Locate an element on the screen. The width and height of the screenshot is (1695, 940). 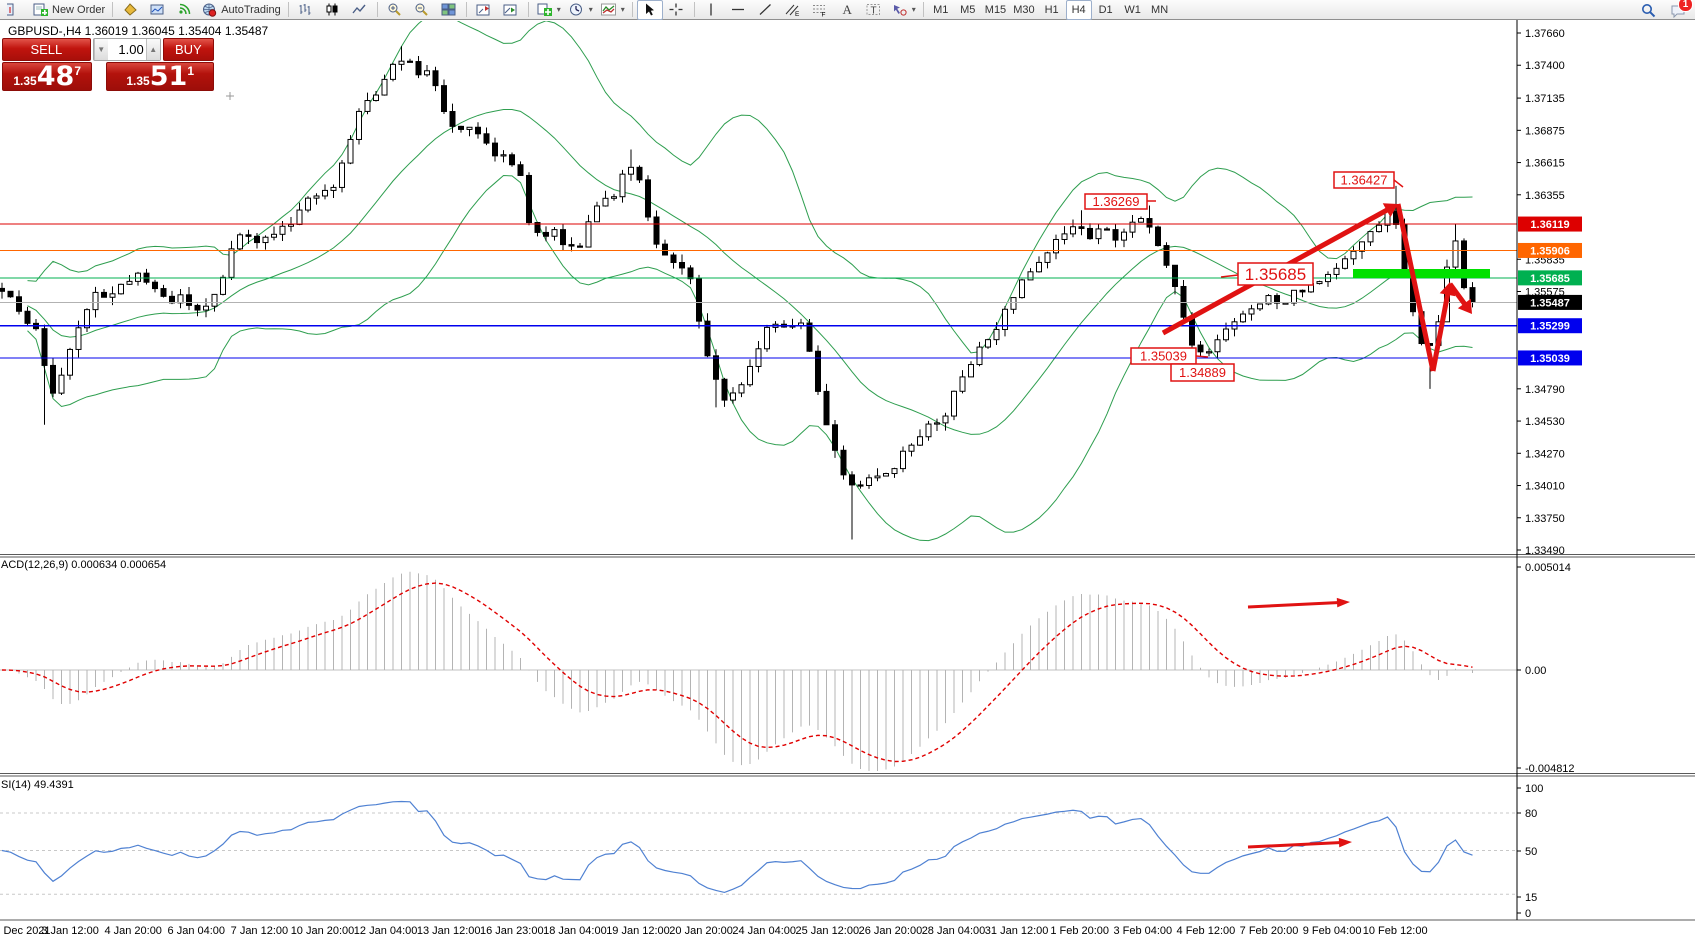
volume-input is located at coordinates (126, 49).